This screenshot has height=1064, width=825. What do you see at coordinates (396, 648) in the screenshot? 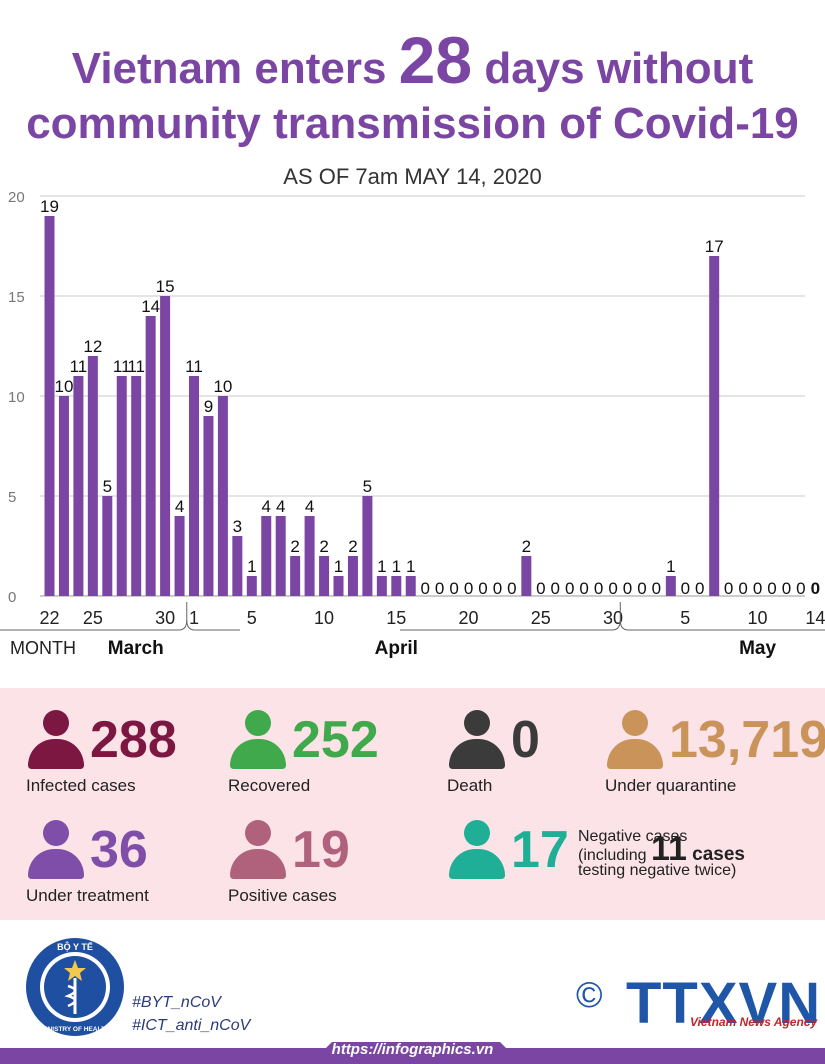
I see `month-label: April` at bounding box center [396, 648].